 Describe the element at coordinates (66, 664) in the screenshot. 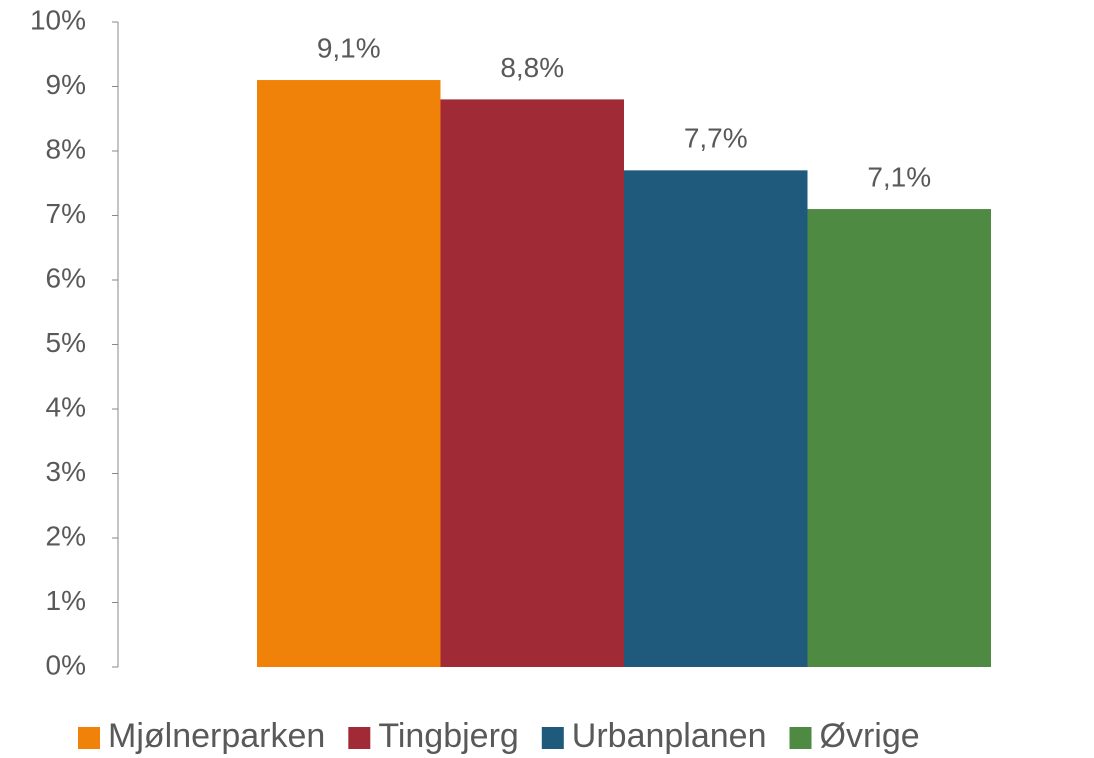

I see `y-tick-label: 0%` at that location.